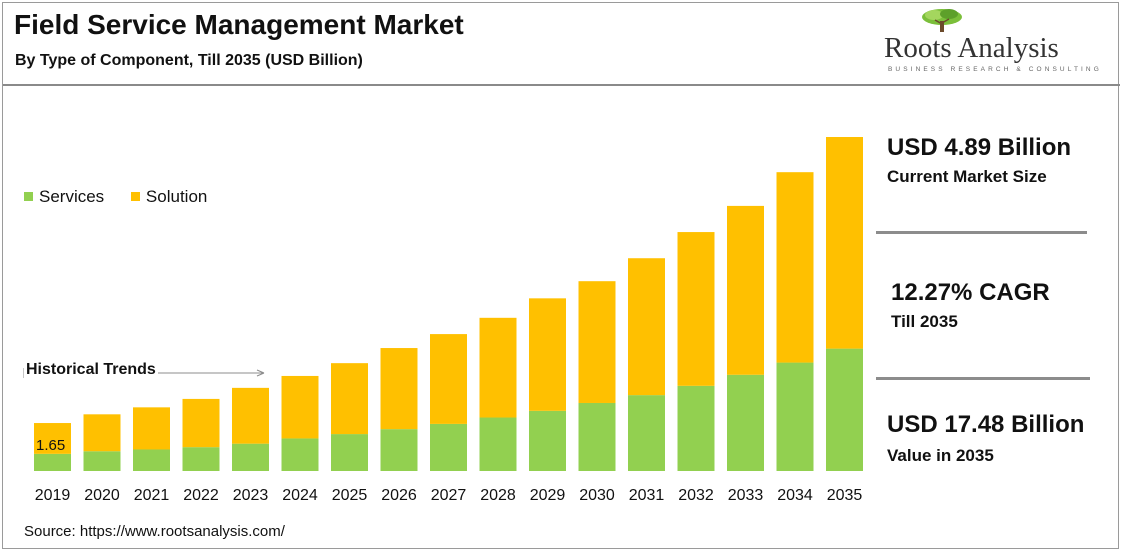 The image size is (1123, 553). Describe the element at coordinates (561, 85) in the screenshot. I see `header-divider` at that location.